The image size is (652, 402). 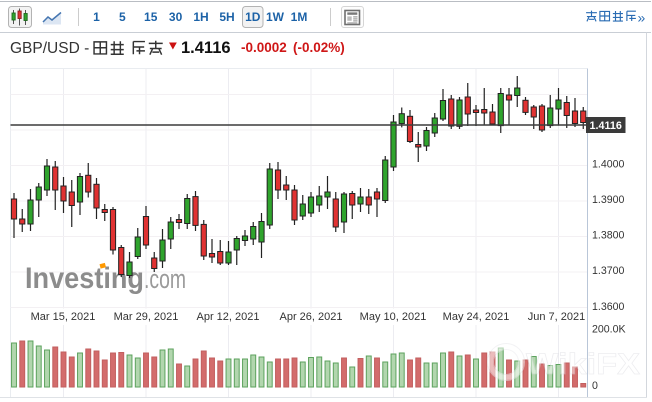 What do you see at coordinates (122, 17) in the screenshot?
I see `svg-text: 5` at bounding box center [122, 17].